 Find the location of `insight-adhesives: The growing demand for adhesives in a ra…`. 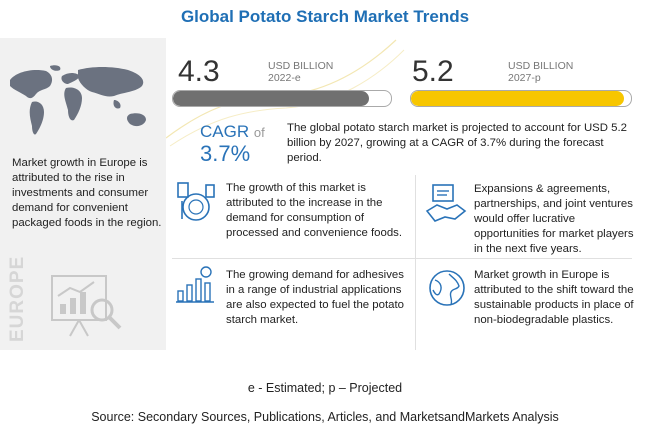

insight-adhesives: The growing demand for adhesives in a ra… is located at coordinates (315, 297).